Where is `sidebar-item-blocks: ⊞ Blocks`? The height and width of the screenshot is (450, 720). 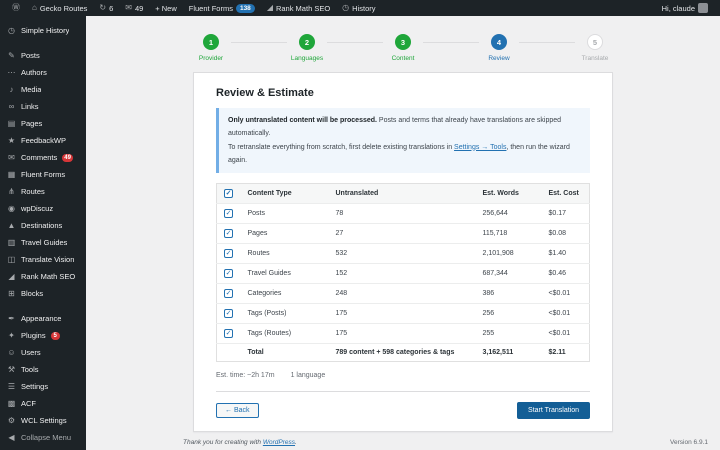 sidebar-item-blocks: ⊞ Blocks is located at coordinates (43, 293).